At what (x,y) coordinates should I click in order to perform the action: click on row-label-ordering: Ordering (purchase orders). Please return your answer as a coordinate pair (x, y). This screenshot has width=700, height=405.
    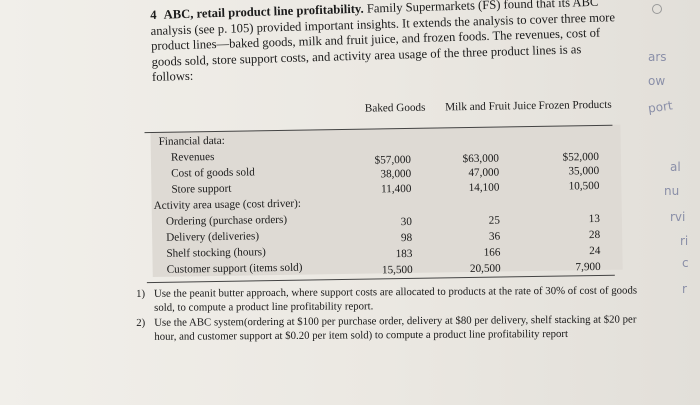
    Looking at the image, I should click on (226, 220).